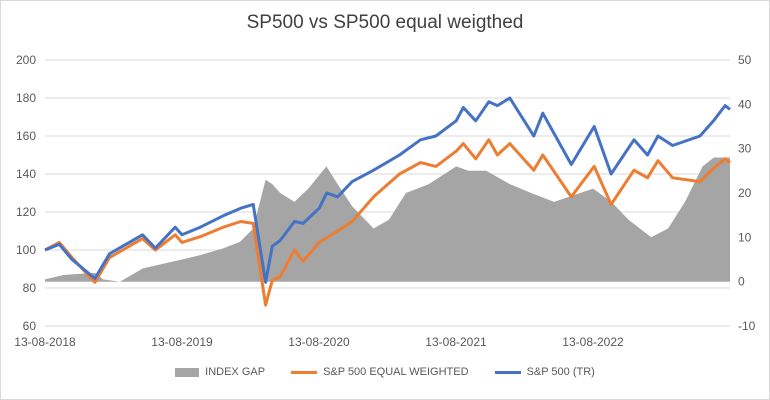 This screenshot has width=770, height=400. What do you see at coordinates (396, 372) in the screenshot?
I see `legend-label-sp500-equal-weighted: S&P 500 EQUAL WEIGHTED` at bounding box center [396, 372].